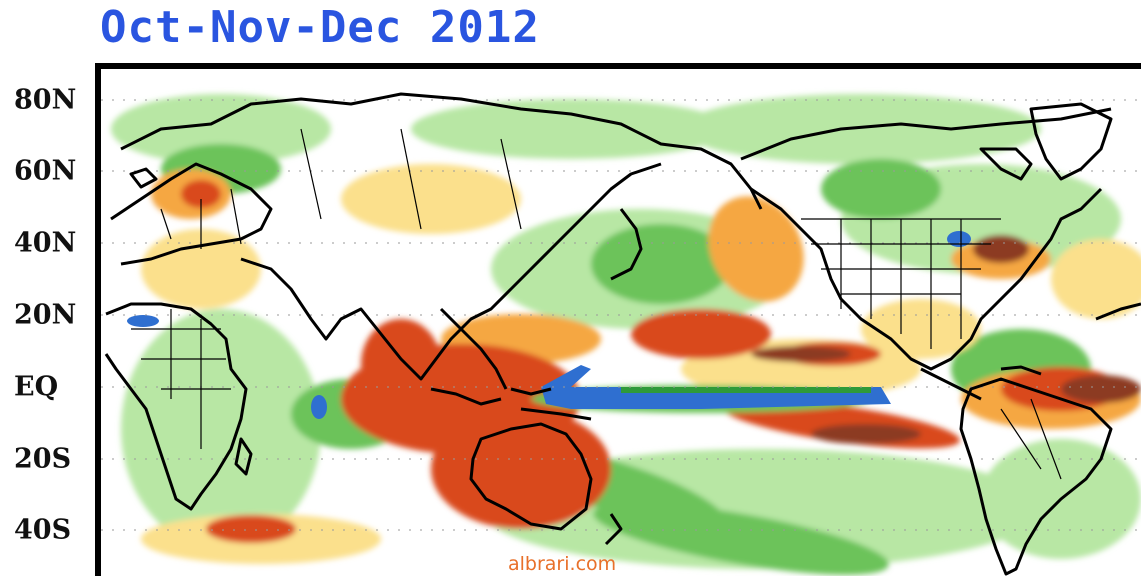 This screenshot has width=1141, height=576. Describe the element at coordinates (45, 243) in the screenshot. I see `lat-label-40n: 40N` at that location.